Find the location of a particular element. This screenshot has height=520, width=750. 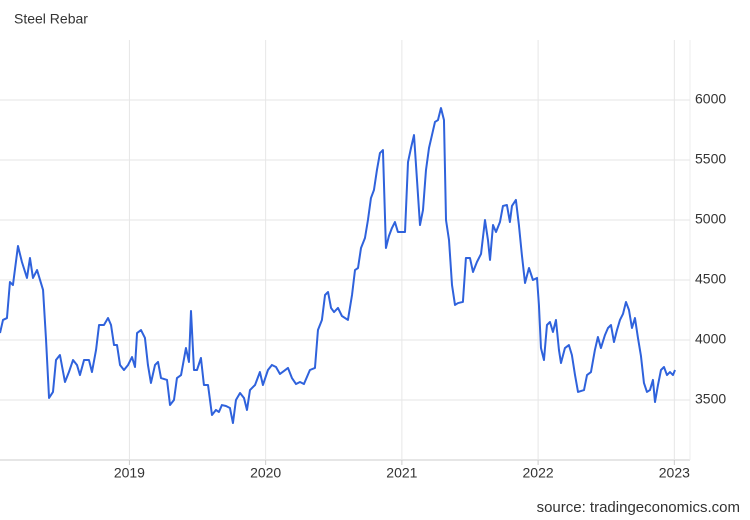

x-tick-label: 2020 is located at coordinates (265, 473).